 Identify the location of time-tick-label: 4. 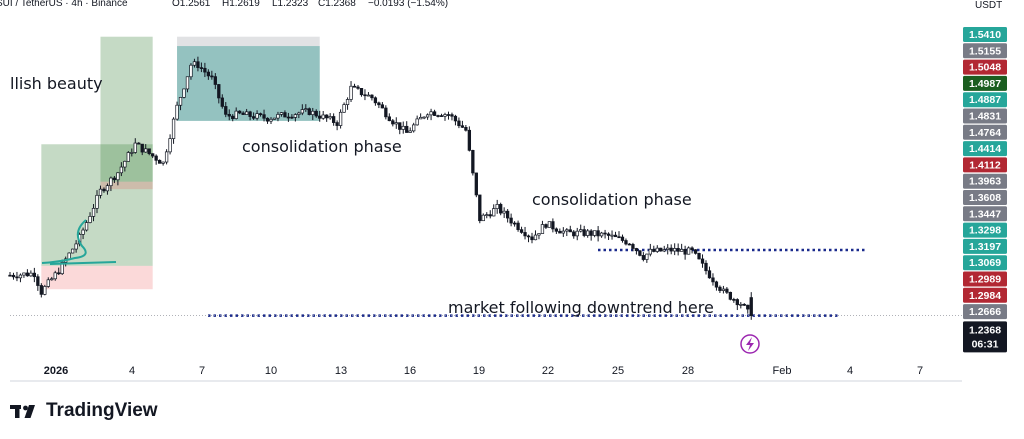
(850, 371).